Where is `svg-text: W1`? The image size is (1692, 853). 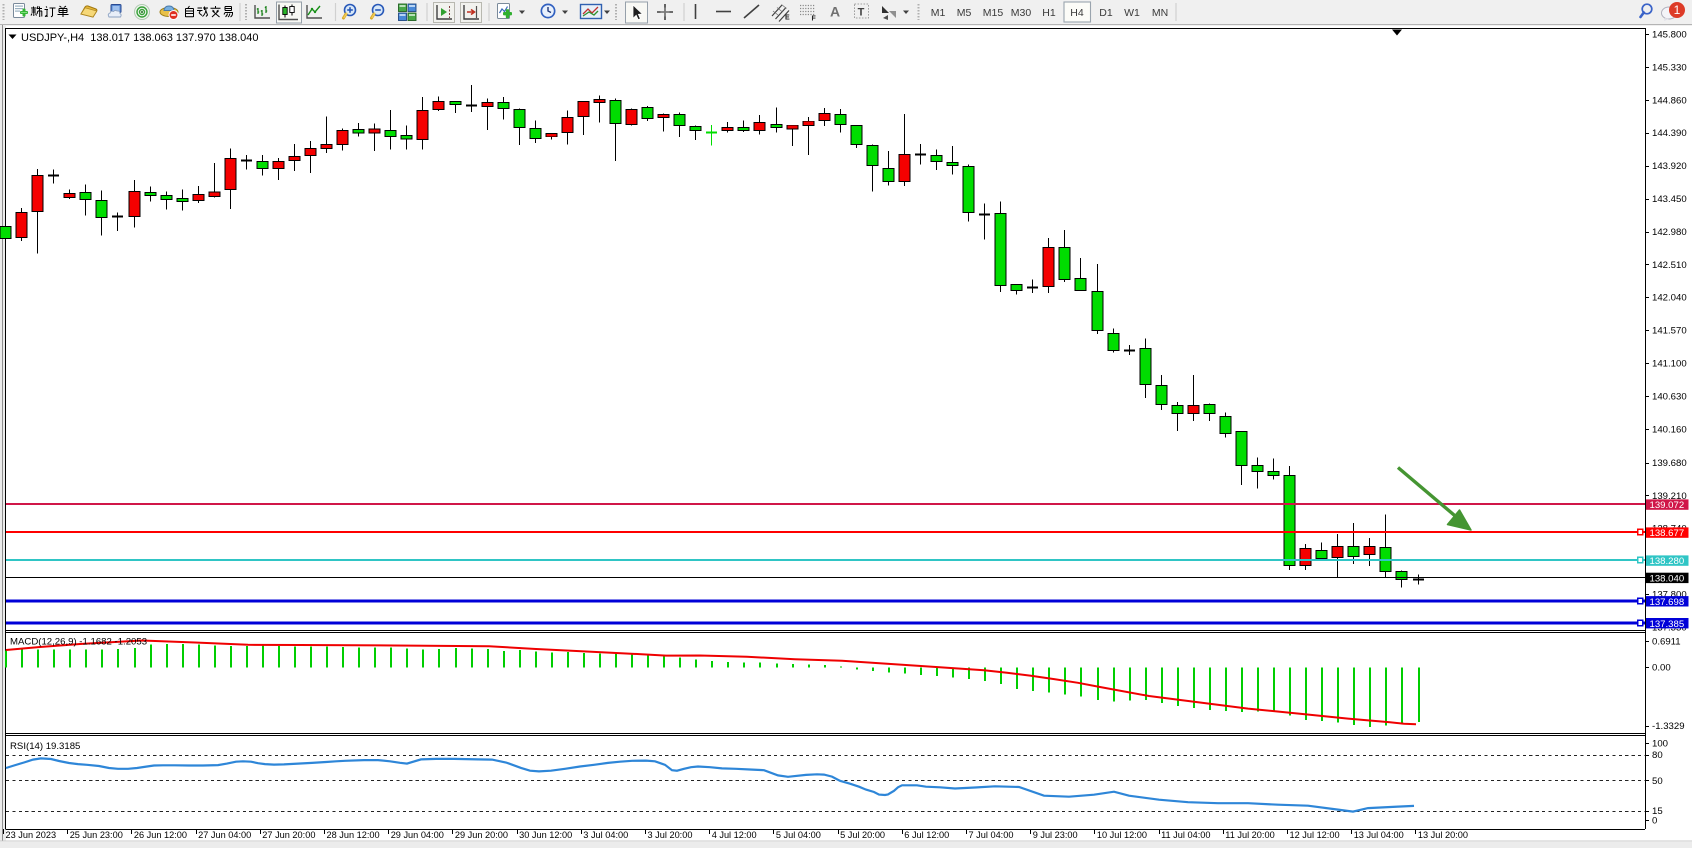
svg-text: W1 is located at coordinates (1132, 13).